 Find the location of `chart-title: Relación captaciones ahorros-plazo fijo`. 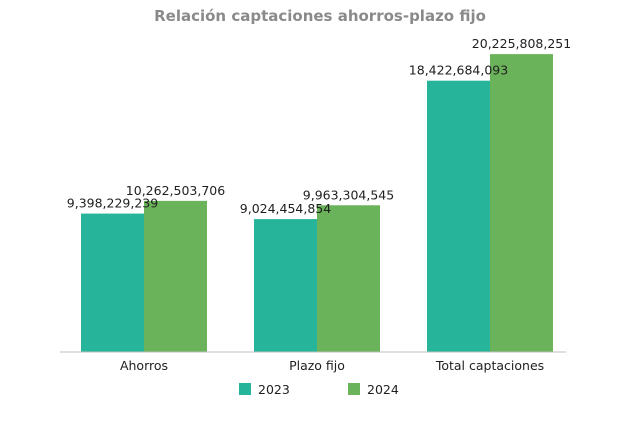

chart-title: Relación captaciones ahorros-plazo fijo is located at coordinates (320, 16).